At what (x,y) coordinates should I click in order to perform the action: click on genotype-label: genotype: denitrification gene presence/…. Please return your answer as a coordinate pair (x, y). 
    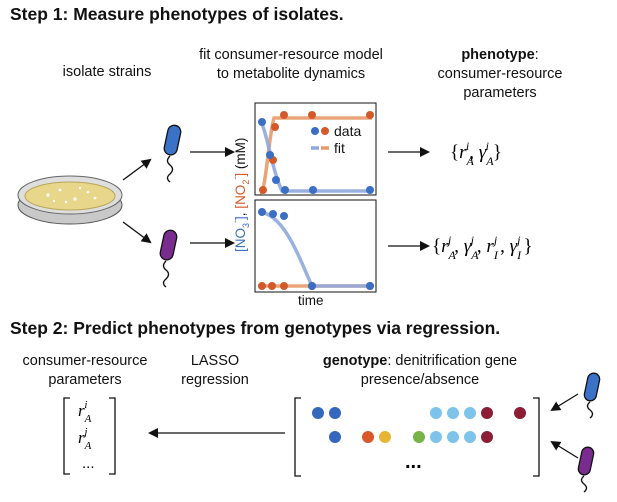
    Looking at the image, I should click on (420, 371).